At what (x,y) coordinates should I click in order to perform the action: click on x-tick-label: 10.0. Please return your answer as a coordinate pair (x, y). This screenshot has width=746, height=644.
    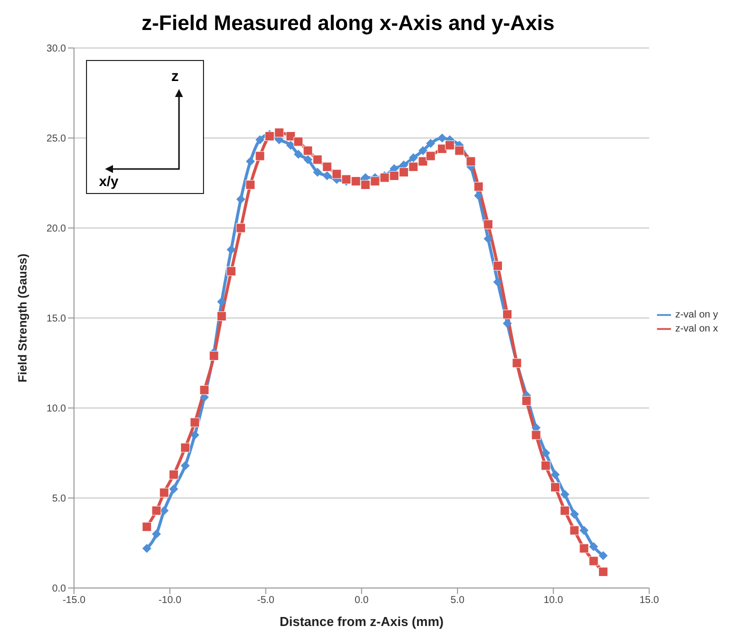
    Looking at the image, I should click on (554, 600).